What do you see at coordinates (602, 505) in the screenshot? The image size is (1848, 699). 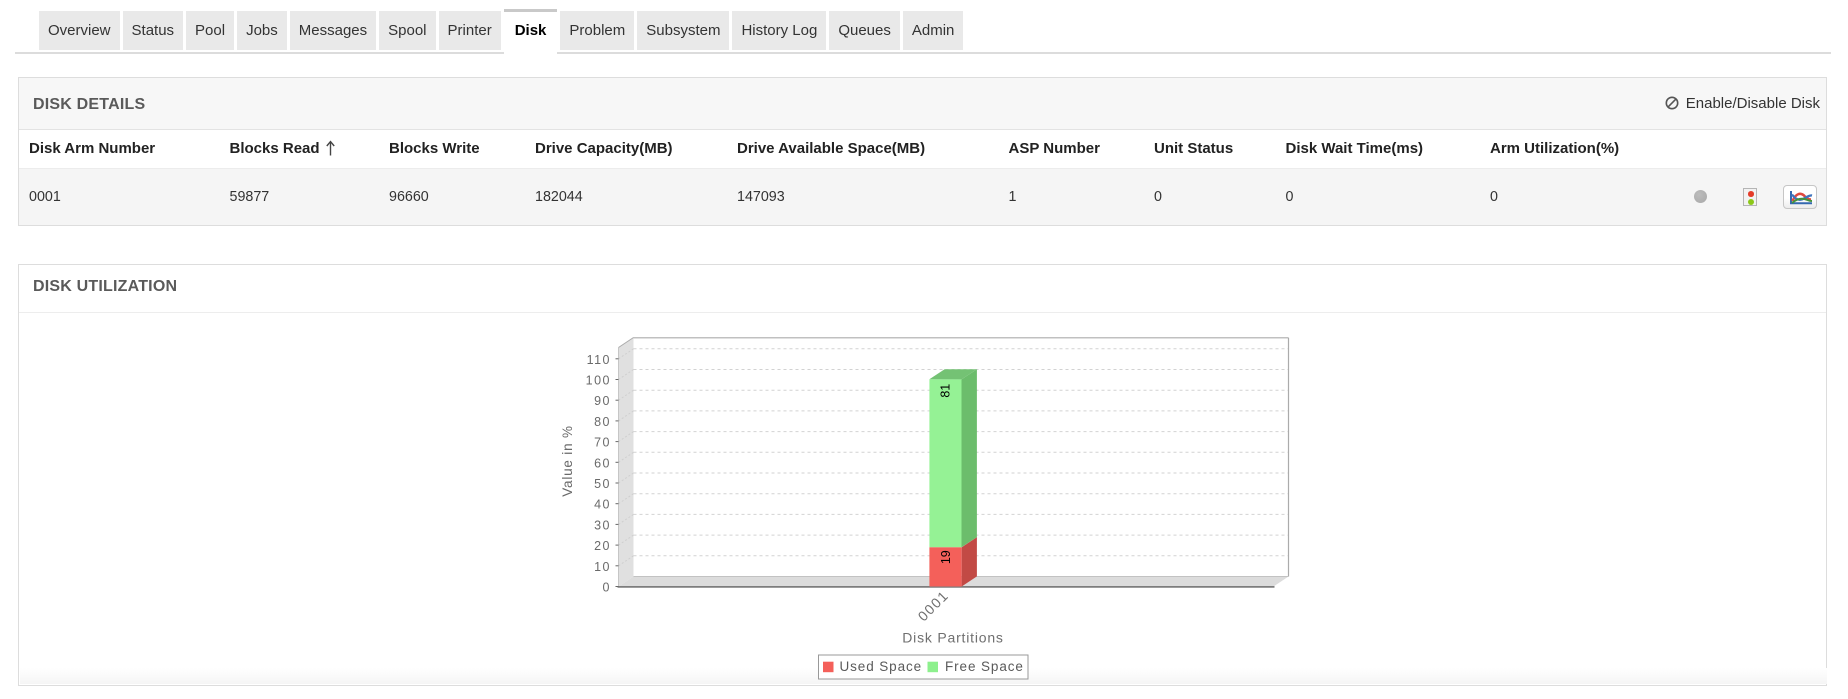 I see `svg-text: 40` at bounding box center [602, 505].